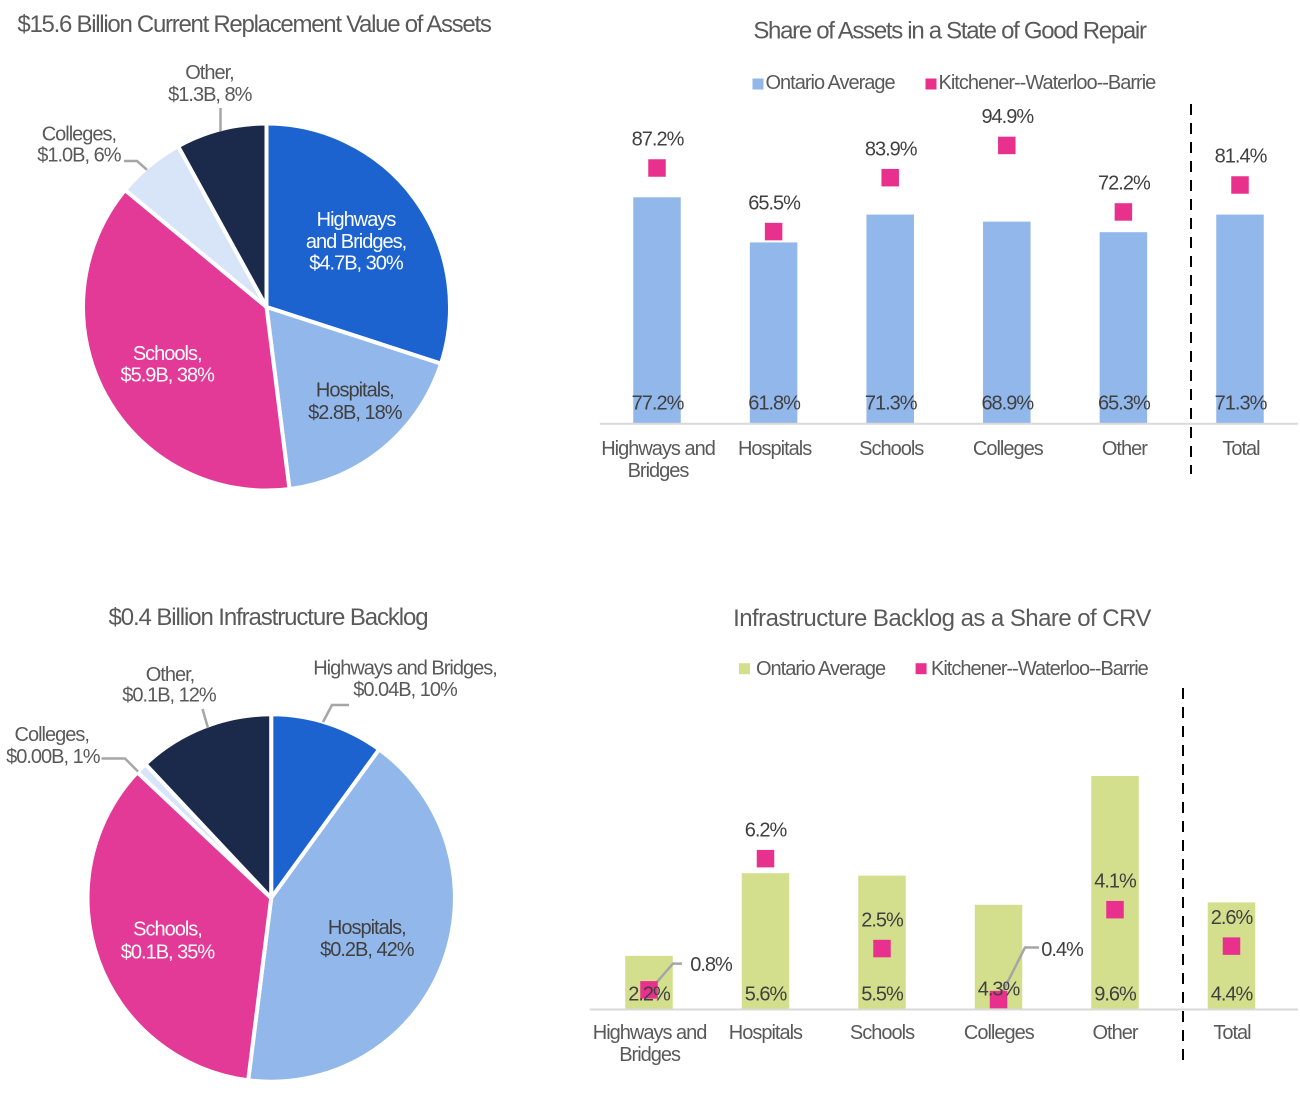  What do you see at coordinates (882, 995) in the screenshot?
I see `svg-text: 5.5%` at bounding box center [882, 995].